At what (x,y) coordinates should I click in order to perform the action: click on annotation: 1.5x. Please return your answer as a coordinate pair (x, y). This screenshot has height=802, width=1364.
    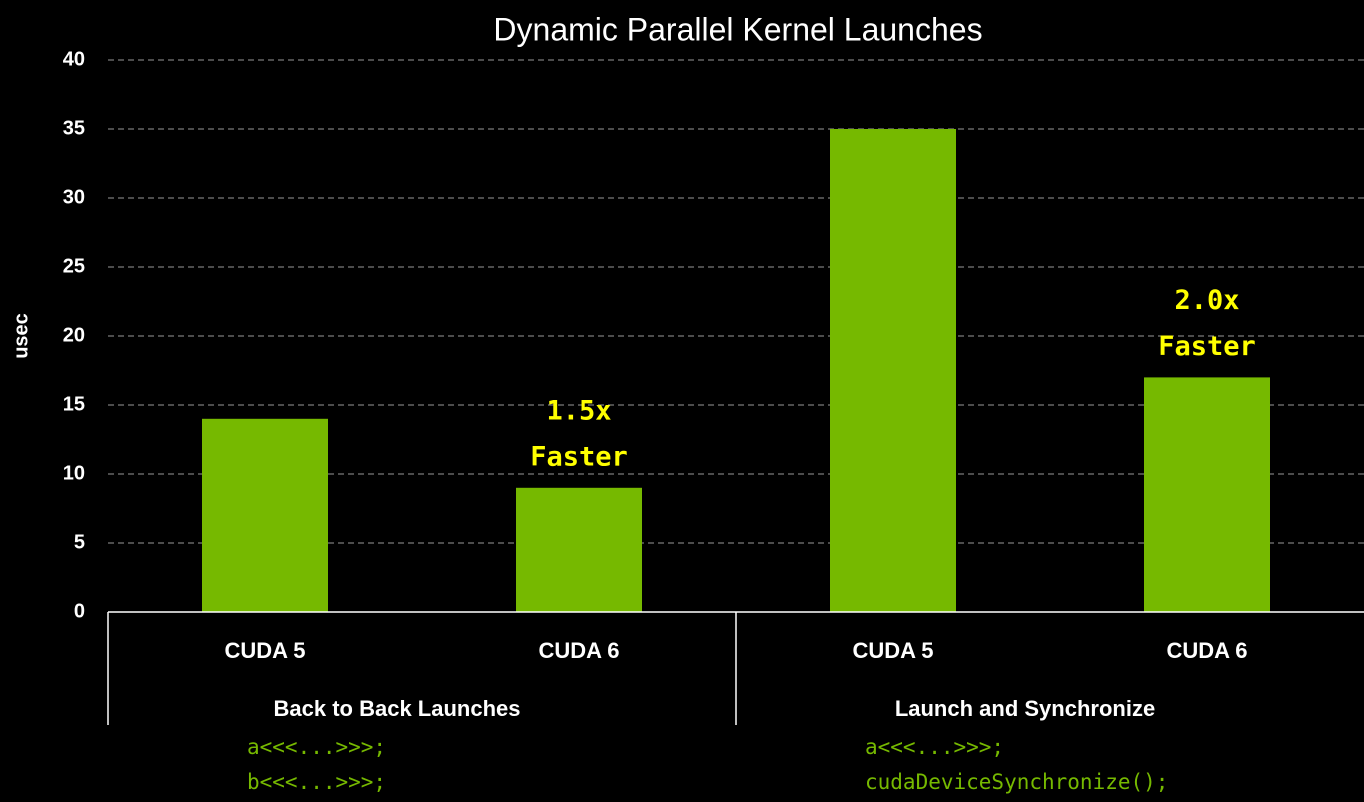
    Looking at the image, I should click on (578, 410).